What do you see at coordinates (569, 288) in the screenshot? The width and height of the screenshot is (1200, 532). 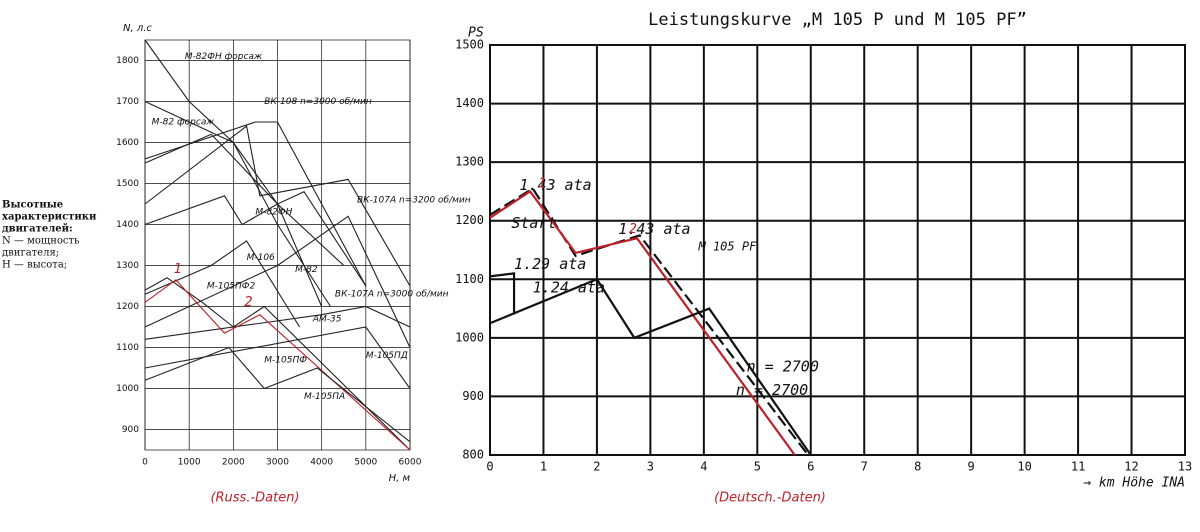 I see `annotation: 1.24 ata` at bounding box center [569, 288].